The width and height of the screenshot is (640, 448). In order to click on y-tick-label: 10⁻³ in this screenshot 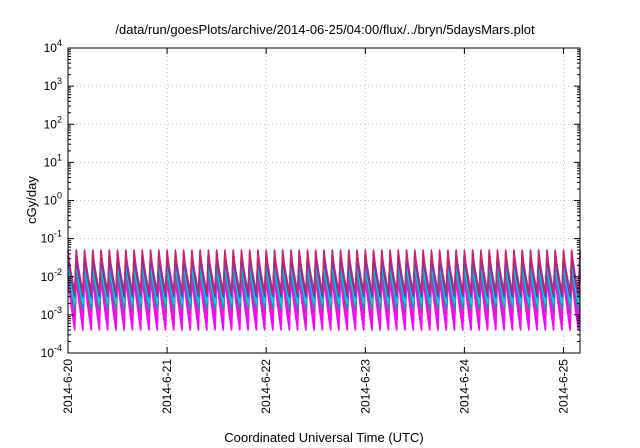, I will do `click(51, 313)`.